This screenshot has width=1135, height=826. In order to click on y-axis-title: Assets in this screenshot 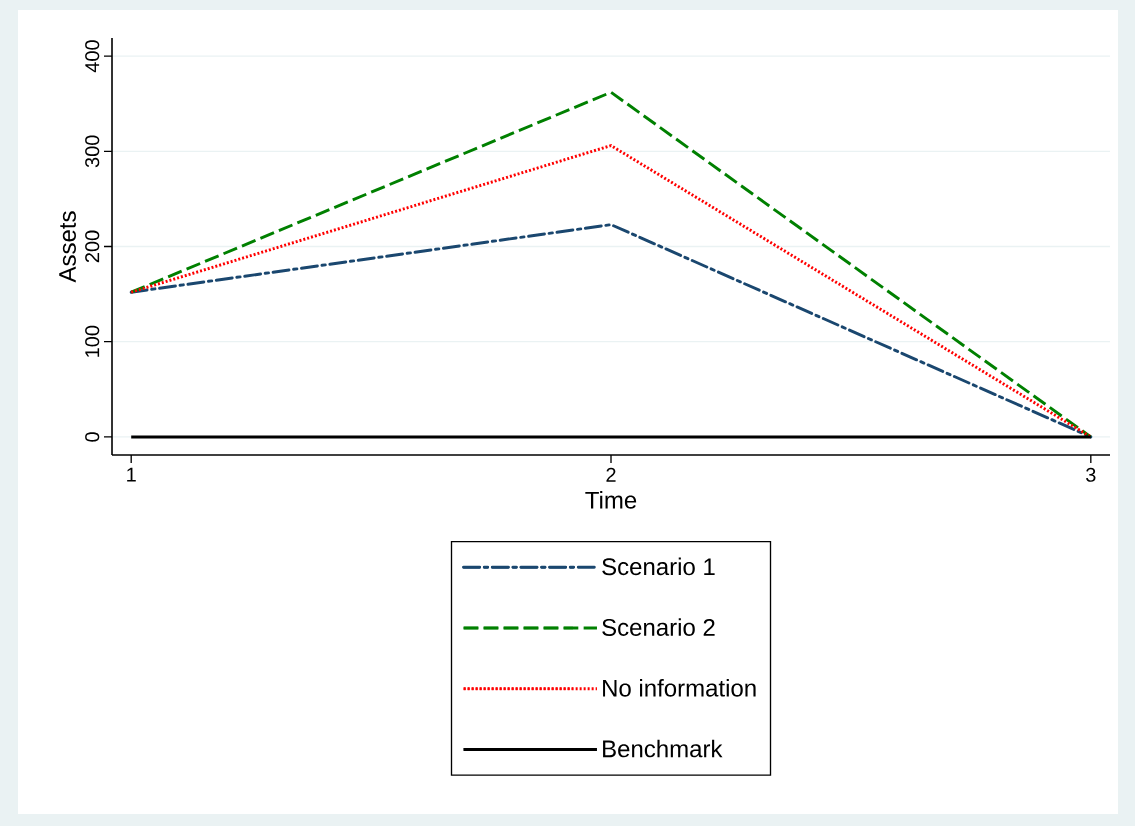, I will do `click(67, 247)`.